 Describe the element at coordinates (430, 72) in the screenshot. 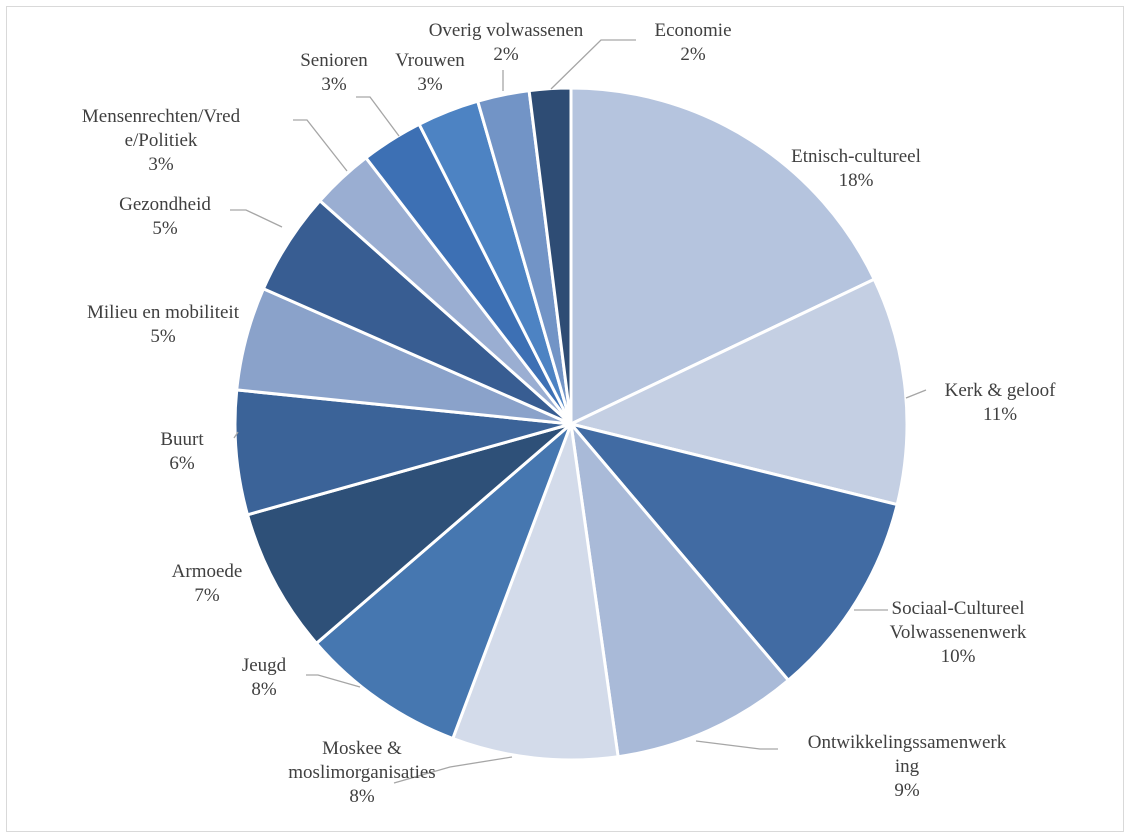

I see `data-label-13: Vrouwen 3%` at that location.